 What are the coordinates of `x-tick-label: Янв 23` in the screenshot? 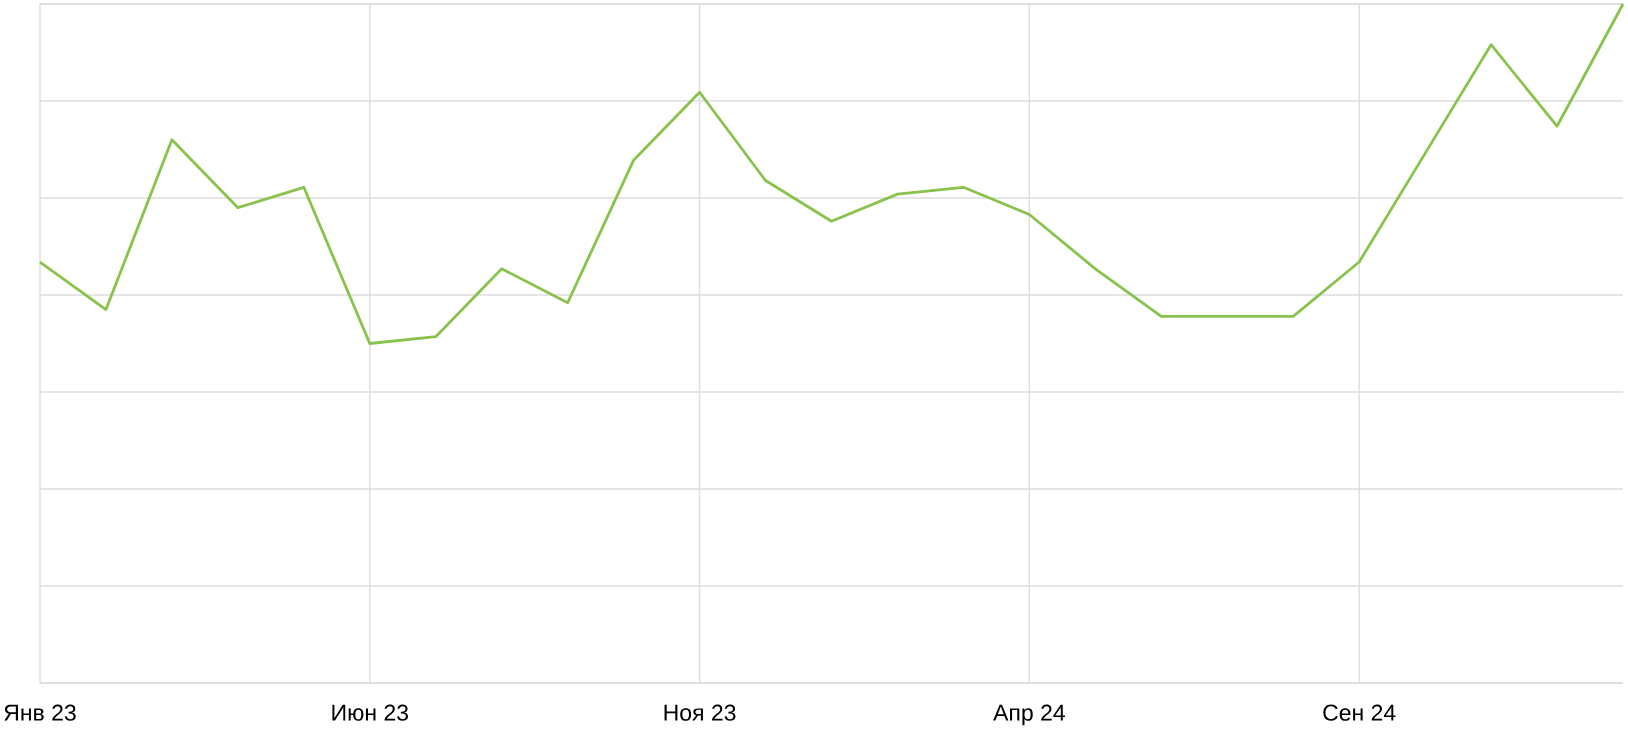 It's located at (40, 712).